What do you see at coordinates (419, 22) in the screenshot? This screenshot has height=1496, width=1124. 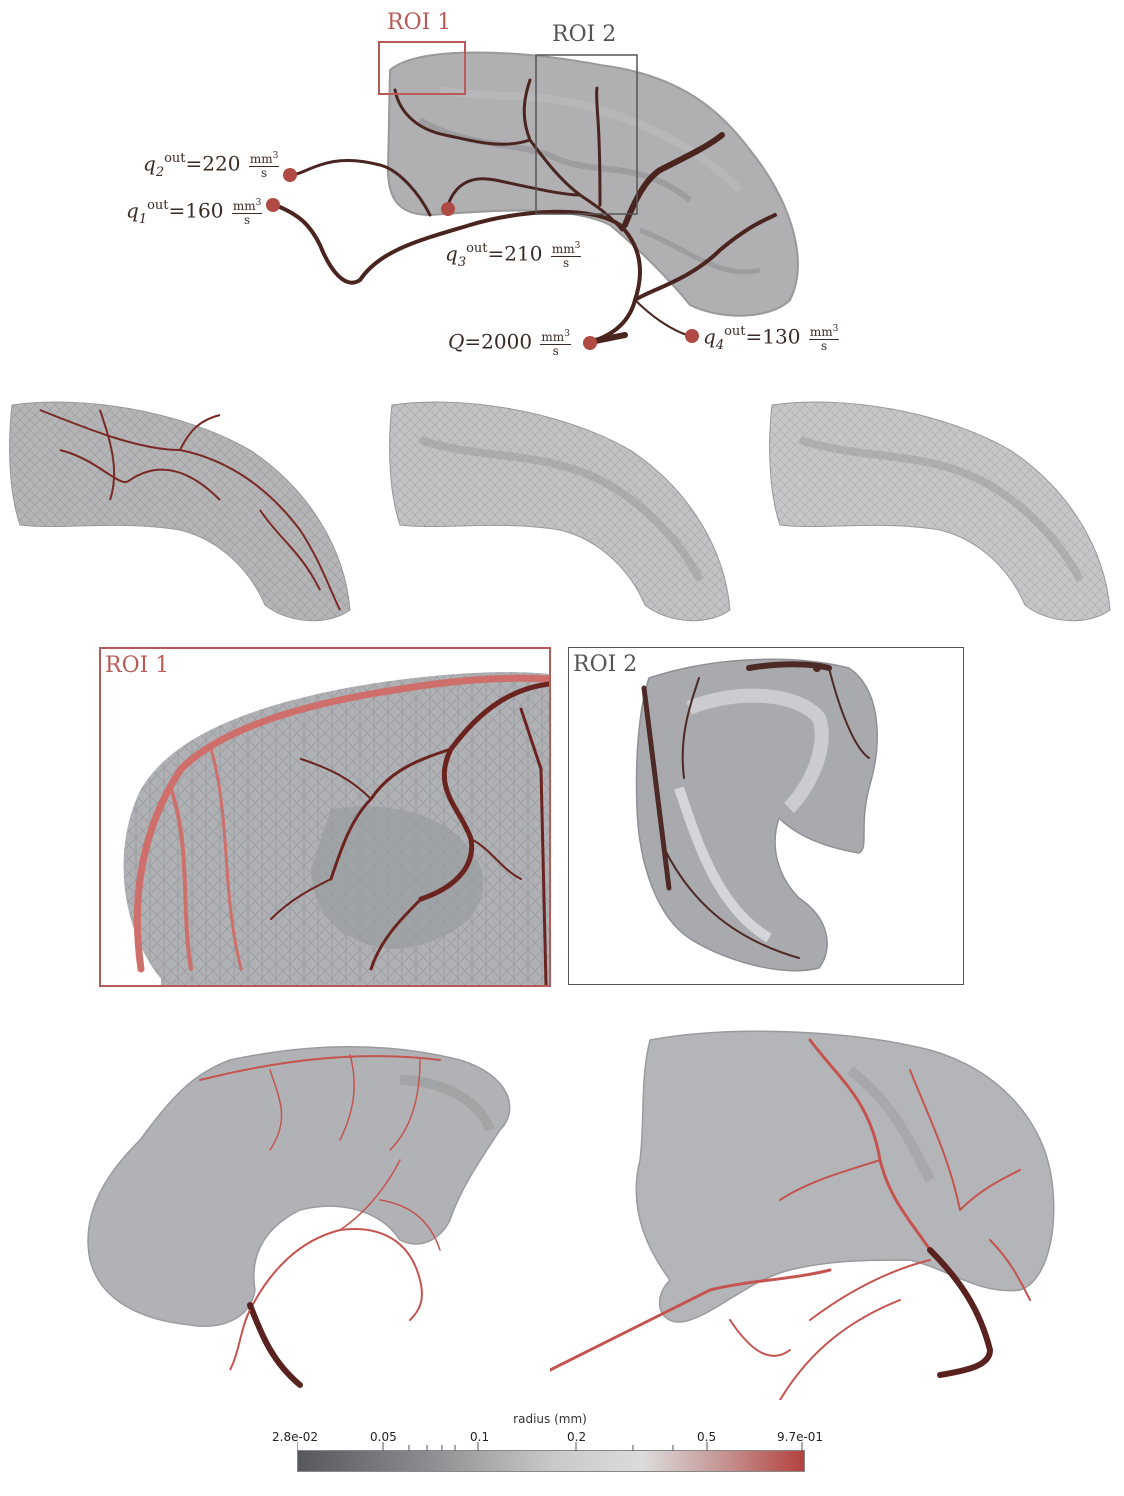 I see `roi1-label-top: ROI 1` at bounding box center [419, 22].